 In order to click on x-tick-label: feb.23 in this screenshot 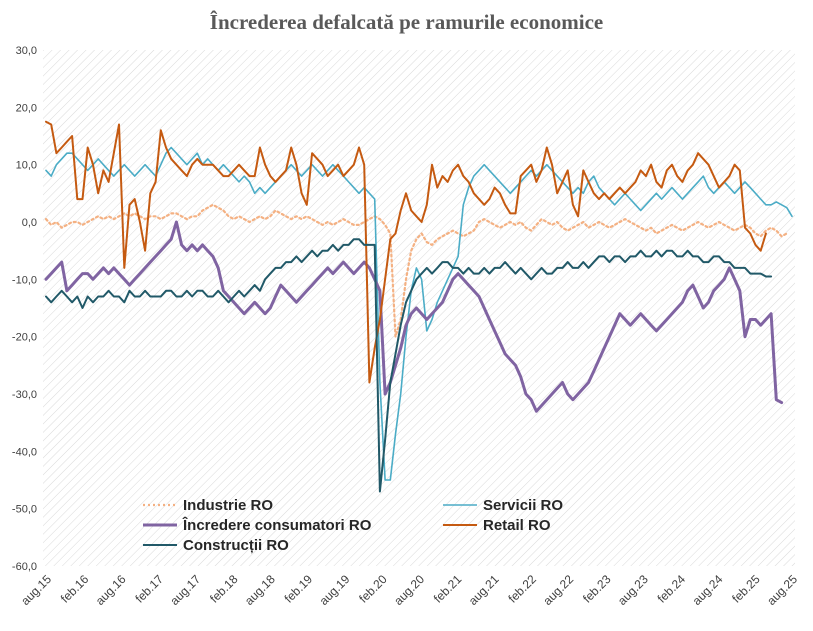, I will do `click(597, 589)`.